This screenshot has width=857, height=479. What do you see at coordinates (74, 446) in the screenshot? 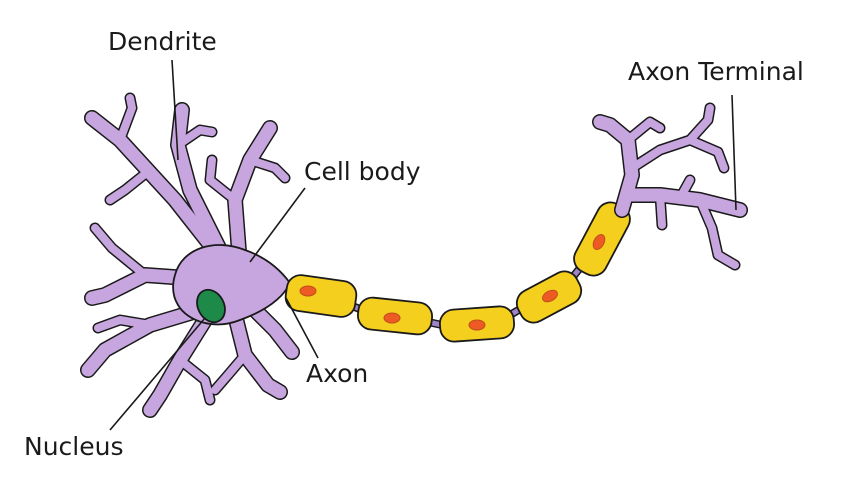
I see `label-nucleus: Nucleus` at bounding box center [74, 446].